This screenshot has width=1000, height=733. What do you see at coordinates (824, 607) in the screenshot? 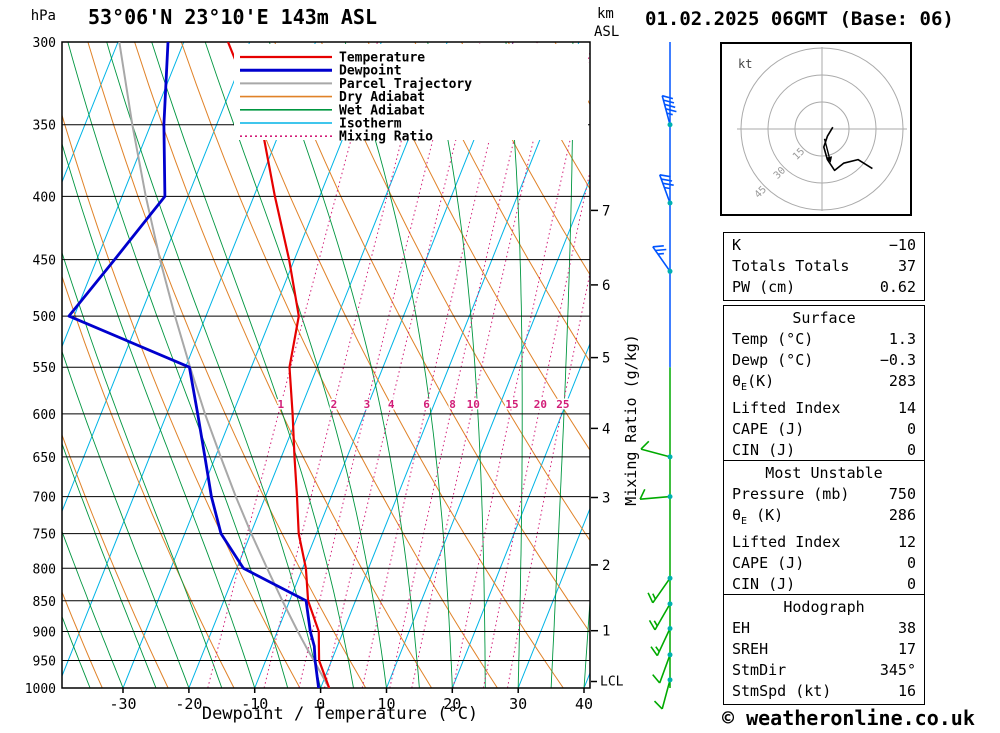
I see `stats-section-title: Hodograph` at bounding box center [824, 607].